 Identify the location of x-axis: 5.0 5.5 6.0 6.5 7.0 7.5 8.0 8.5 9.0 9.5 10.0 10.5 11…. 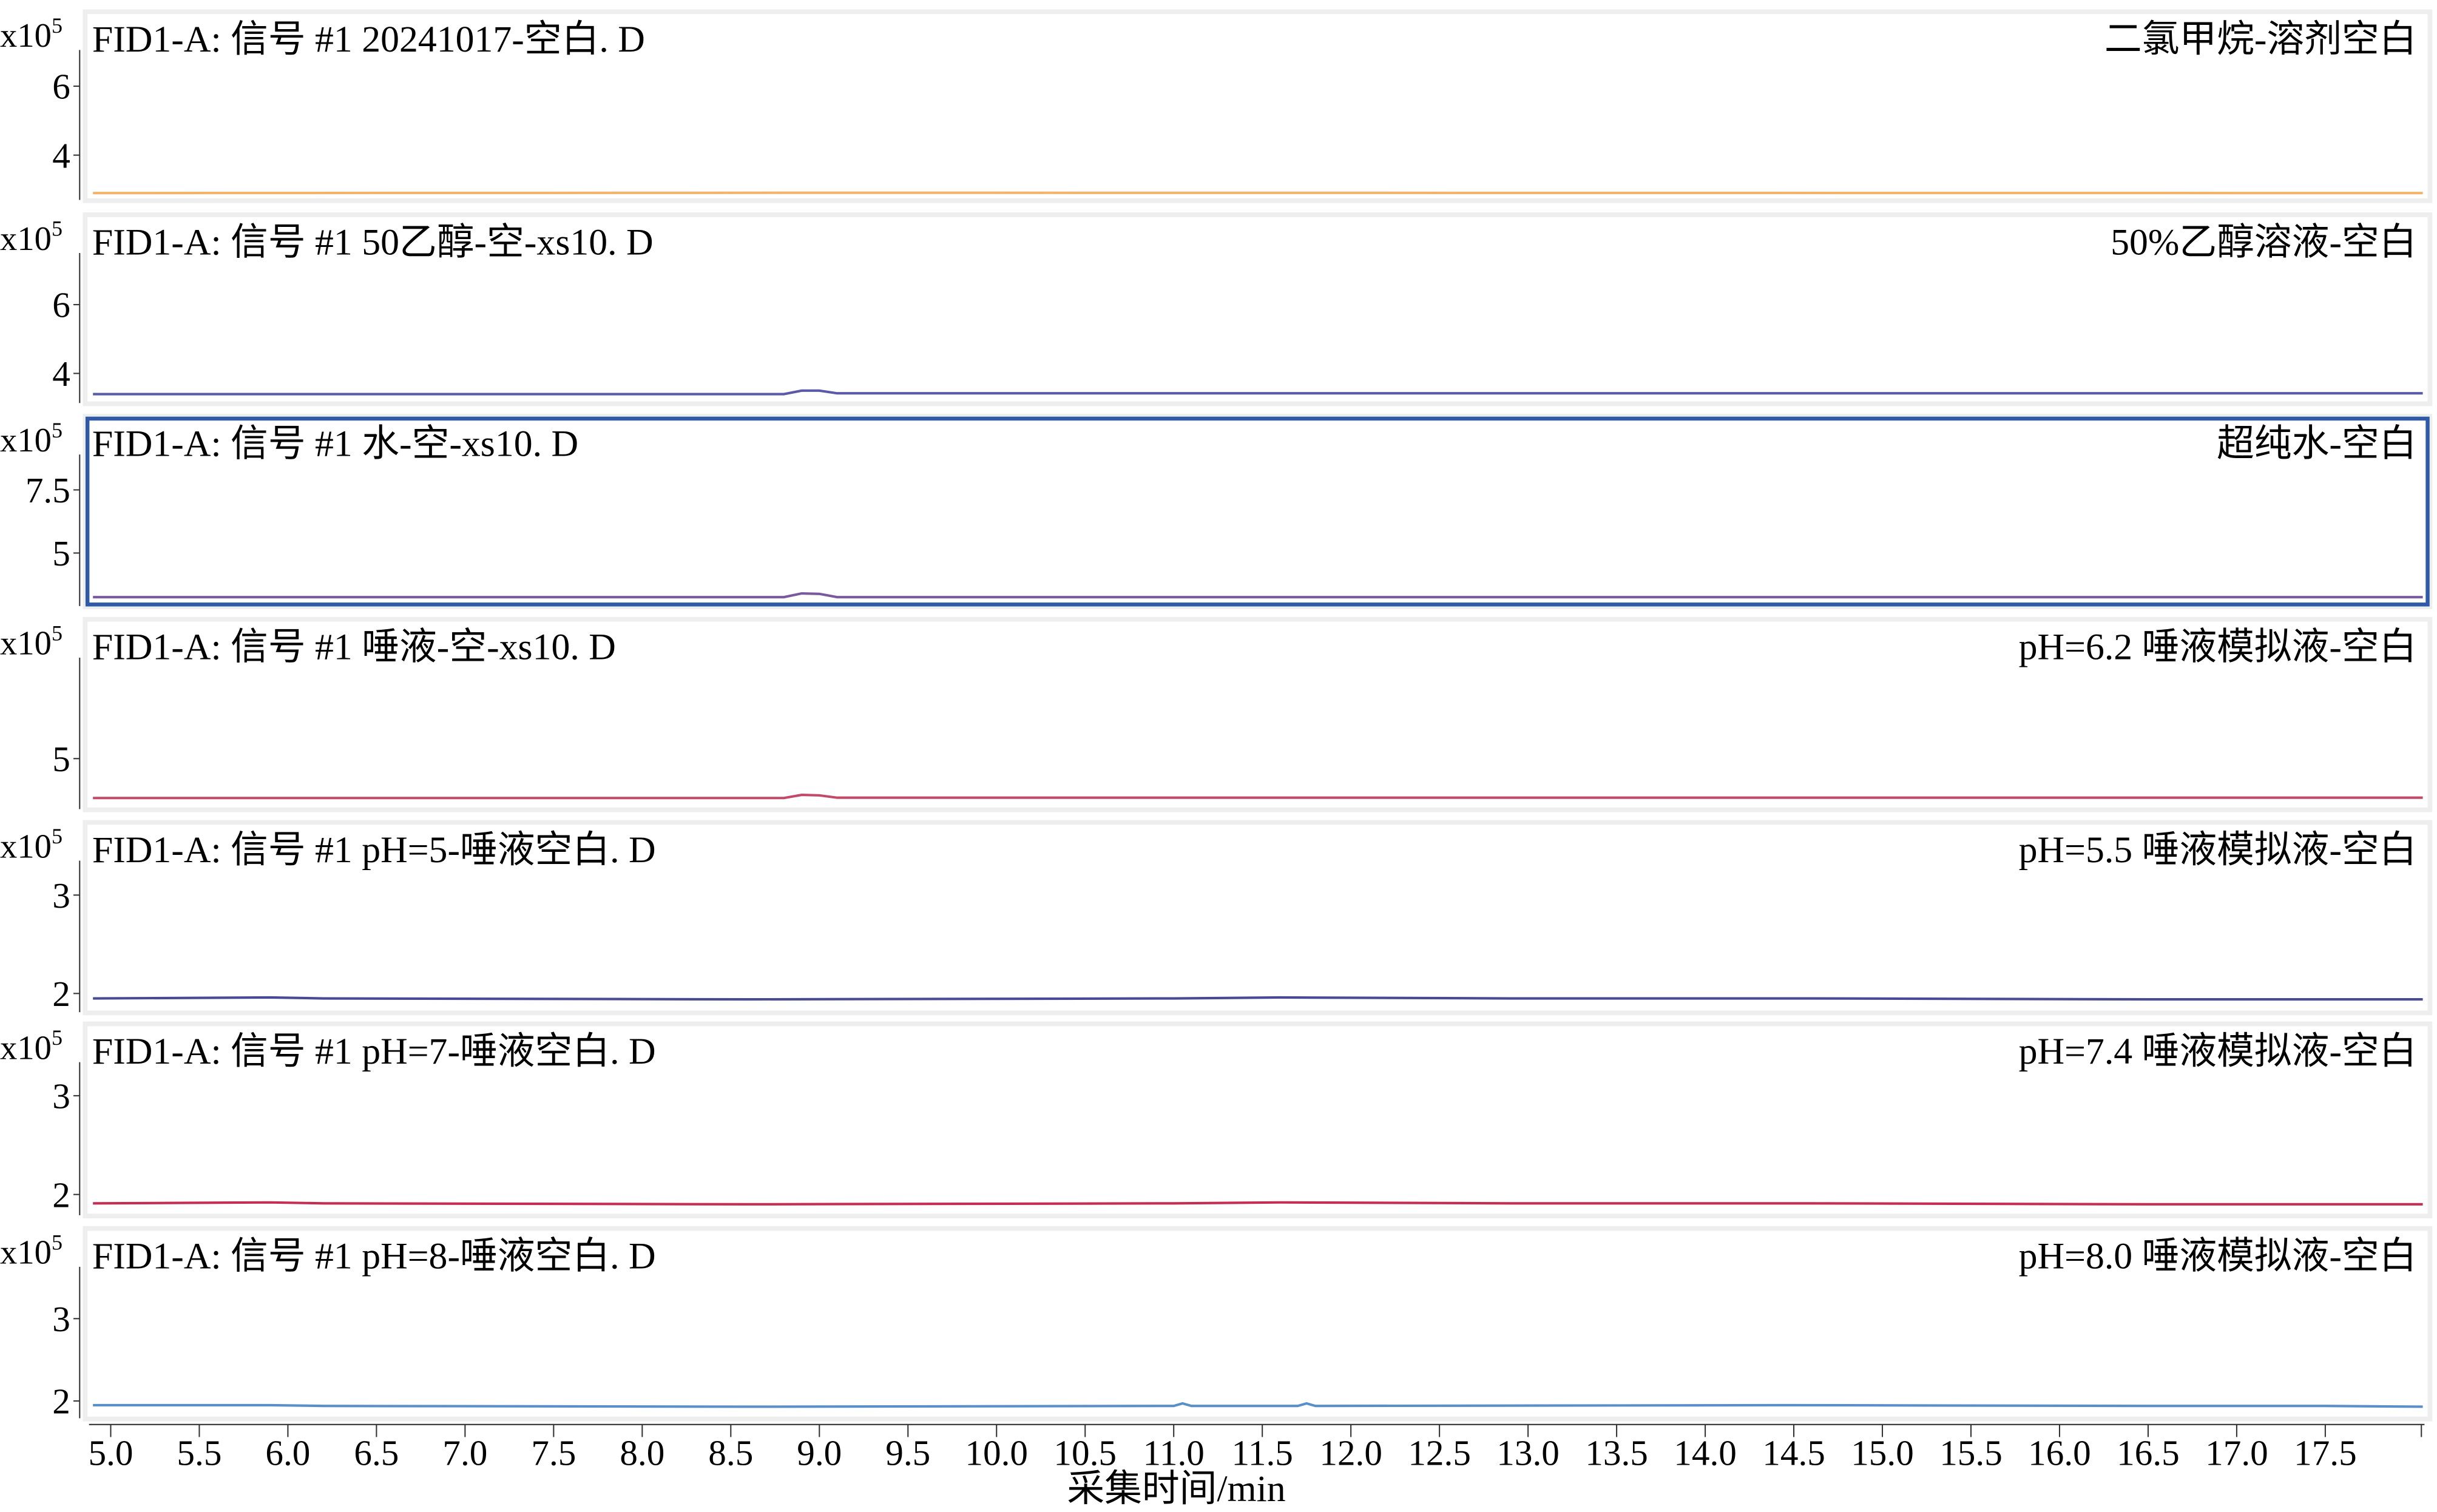
(1256, 1448).